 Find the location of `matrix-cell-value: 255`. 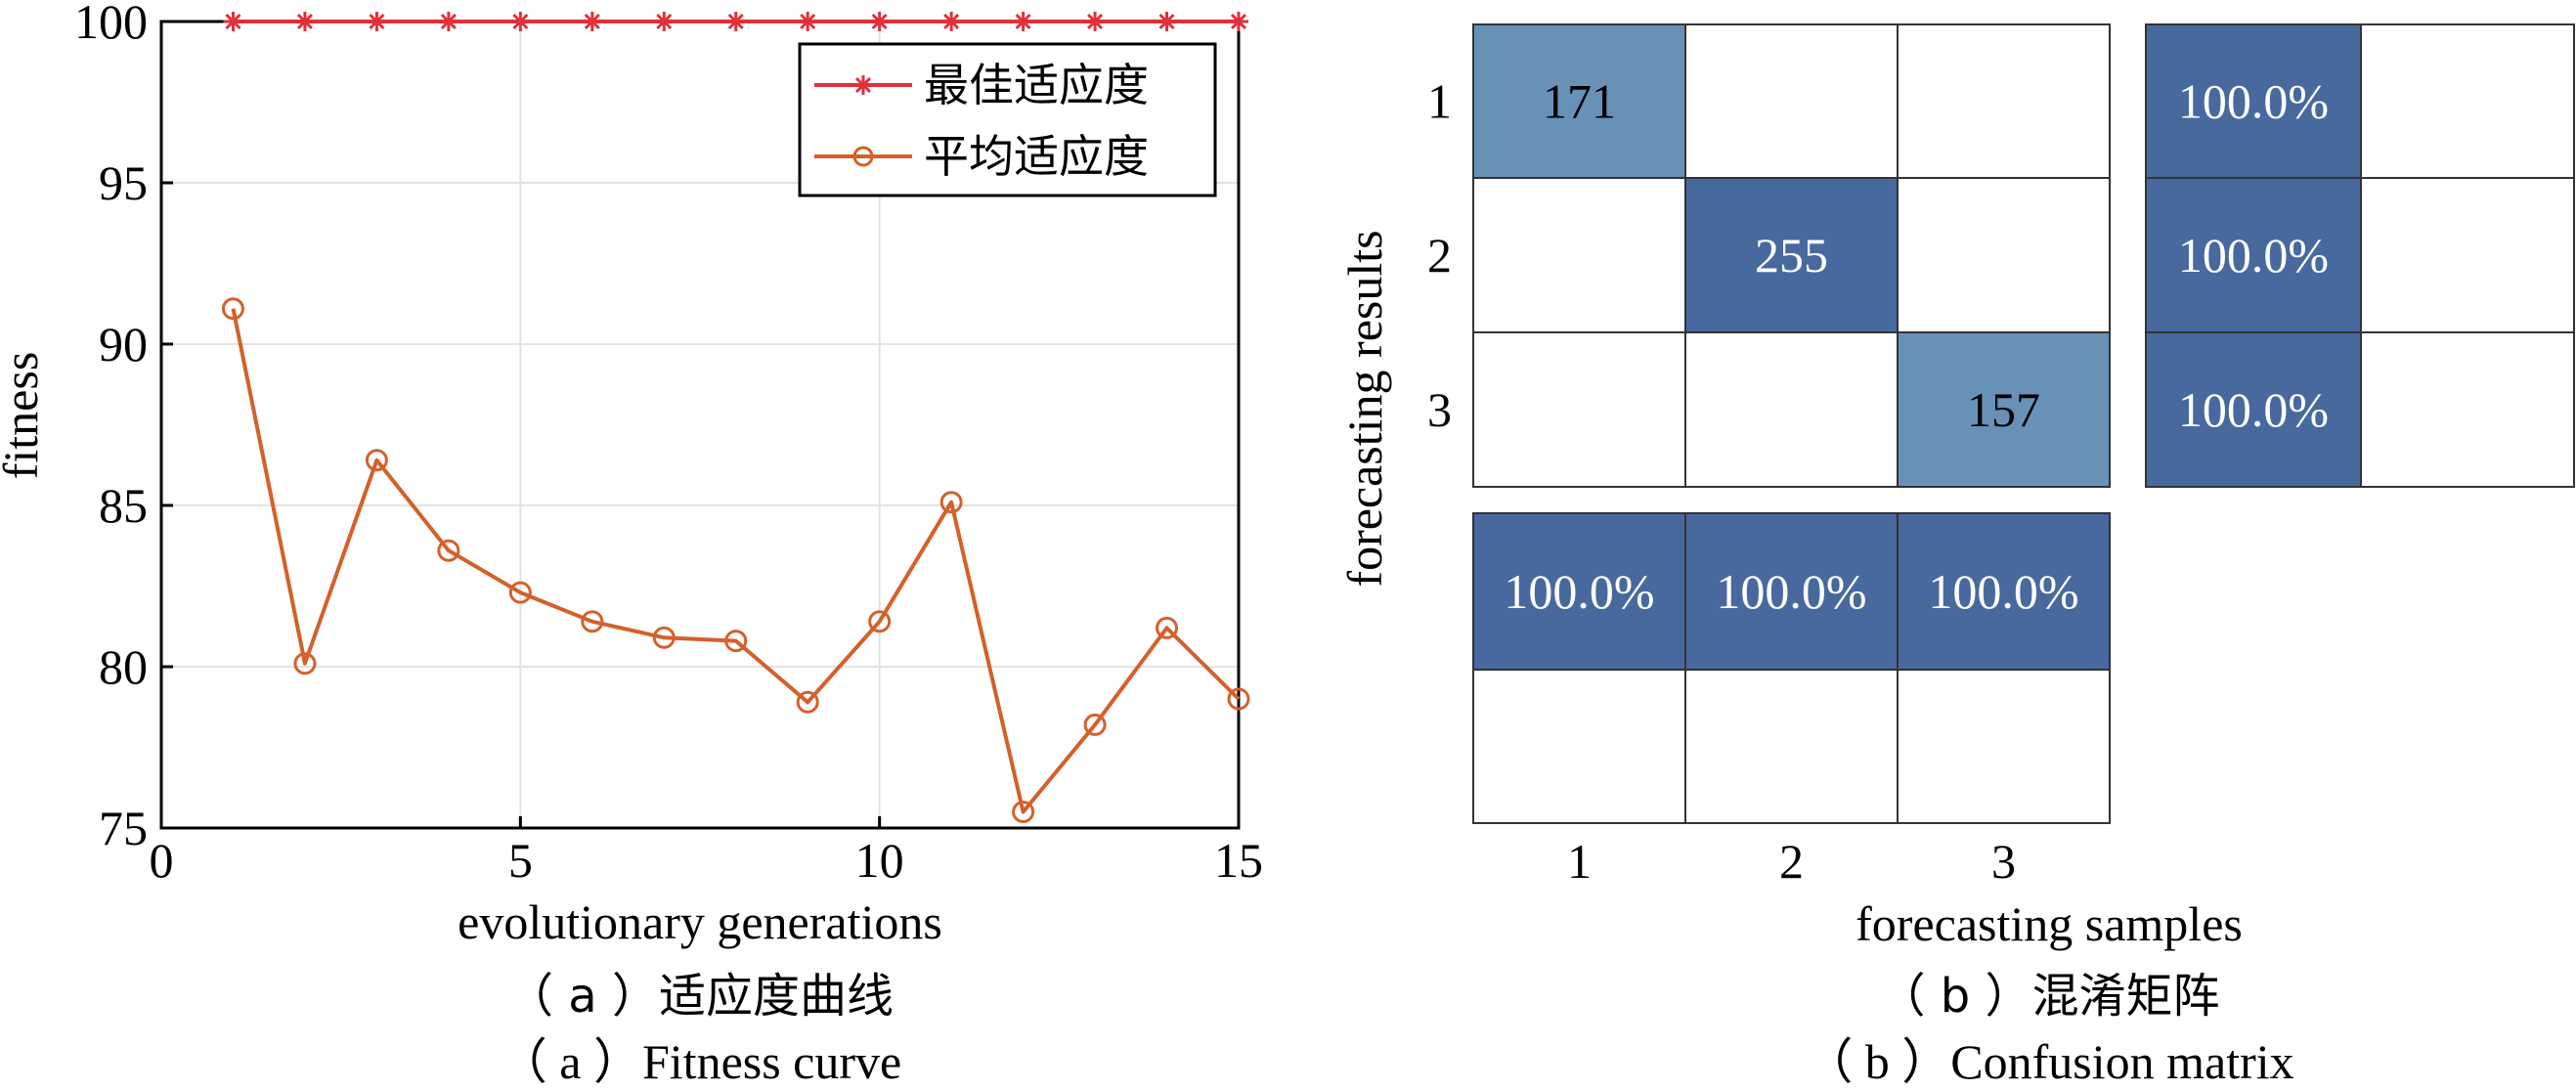

matrix-cell-value: 255 is located at coordinates (1791, 255).